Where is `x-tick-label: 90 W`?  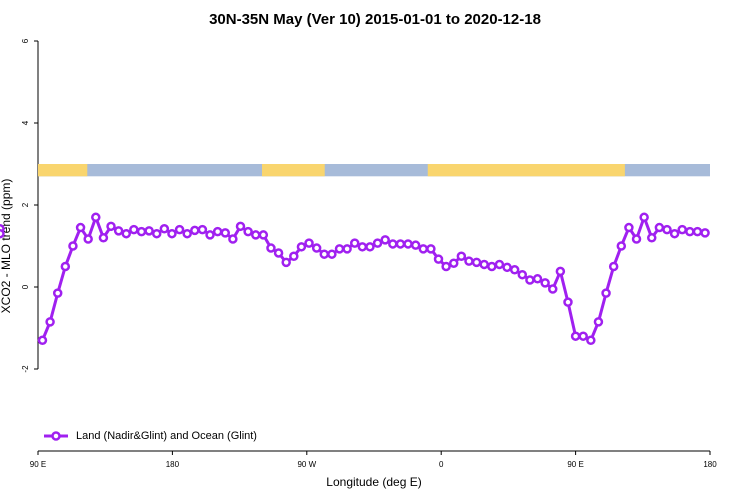
x-tick-label: 90 W is located at coordinates (306, 464).